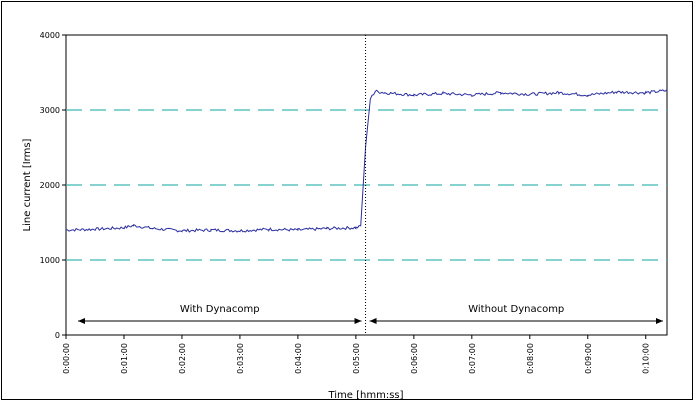  I want to click on y-tick-label: 3000, so click(50, 110).